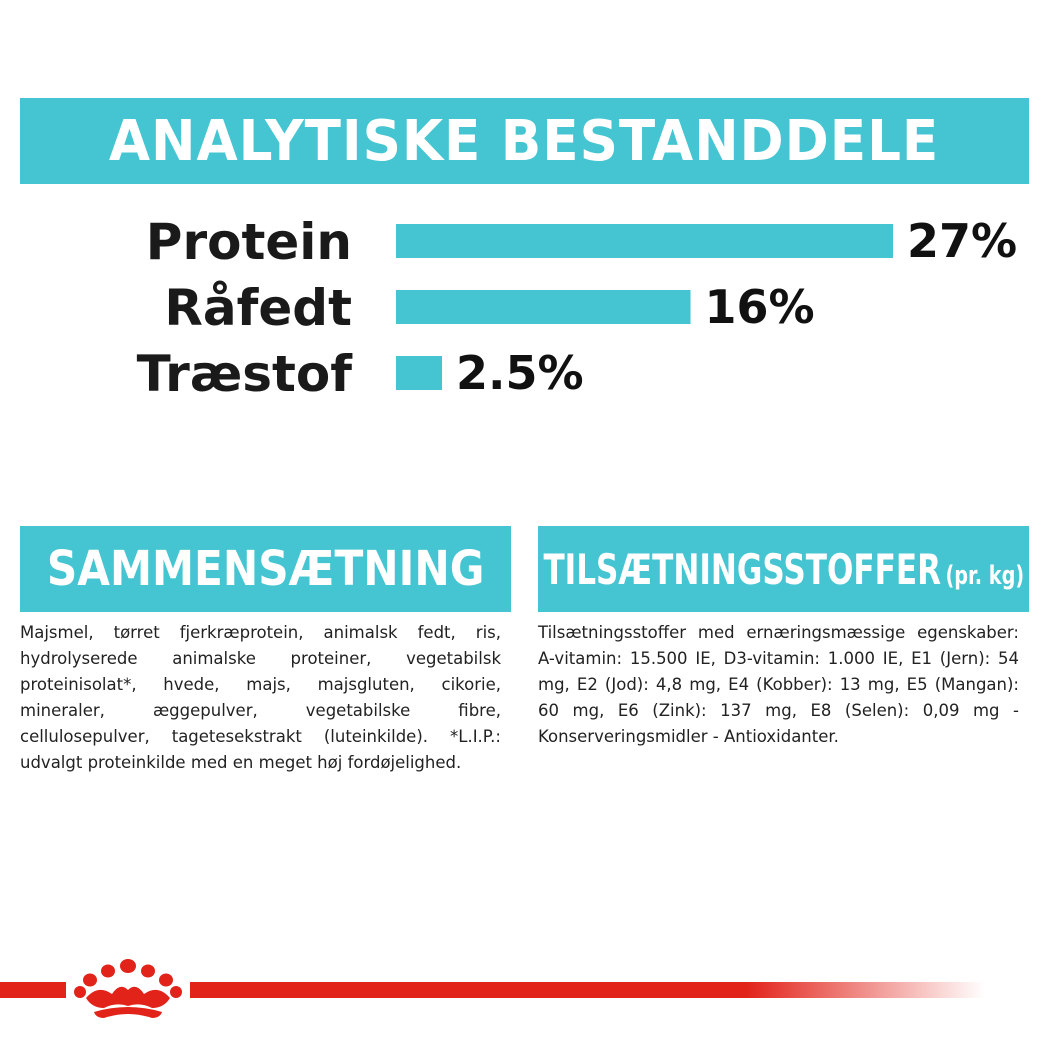  I want to click on composition-title: SAMMENSÆTNING, so click(265, 569).